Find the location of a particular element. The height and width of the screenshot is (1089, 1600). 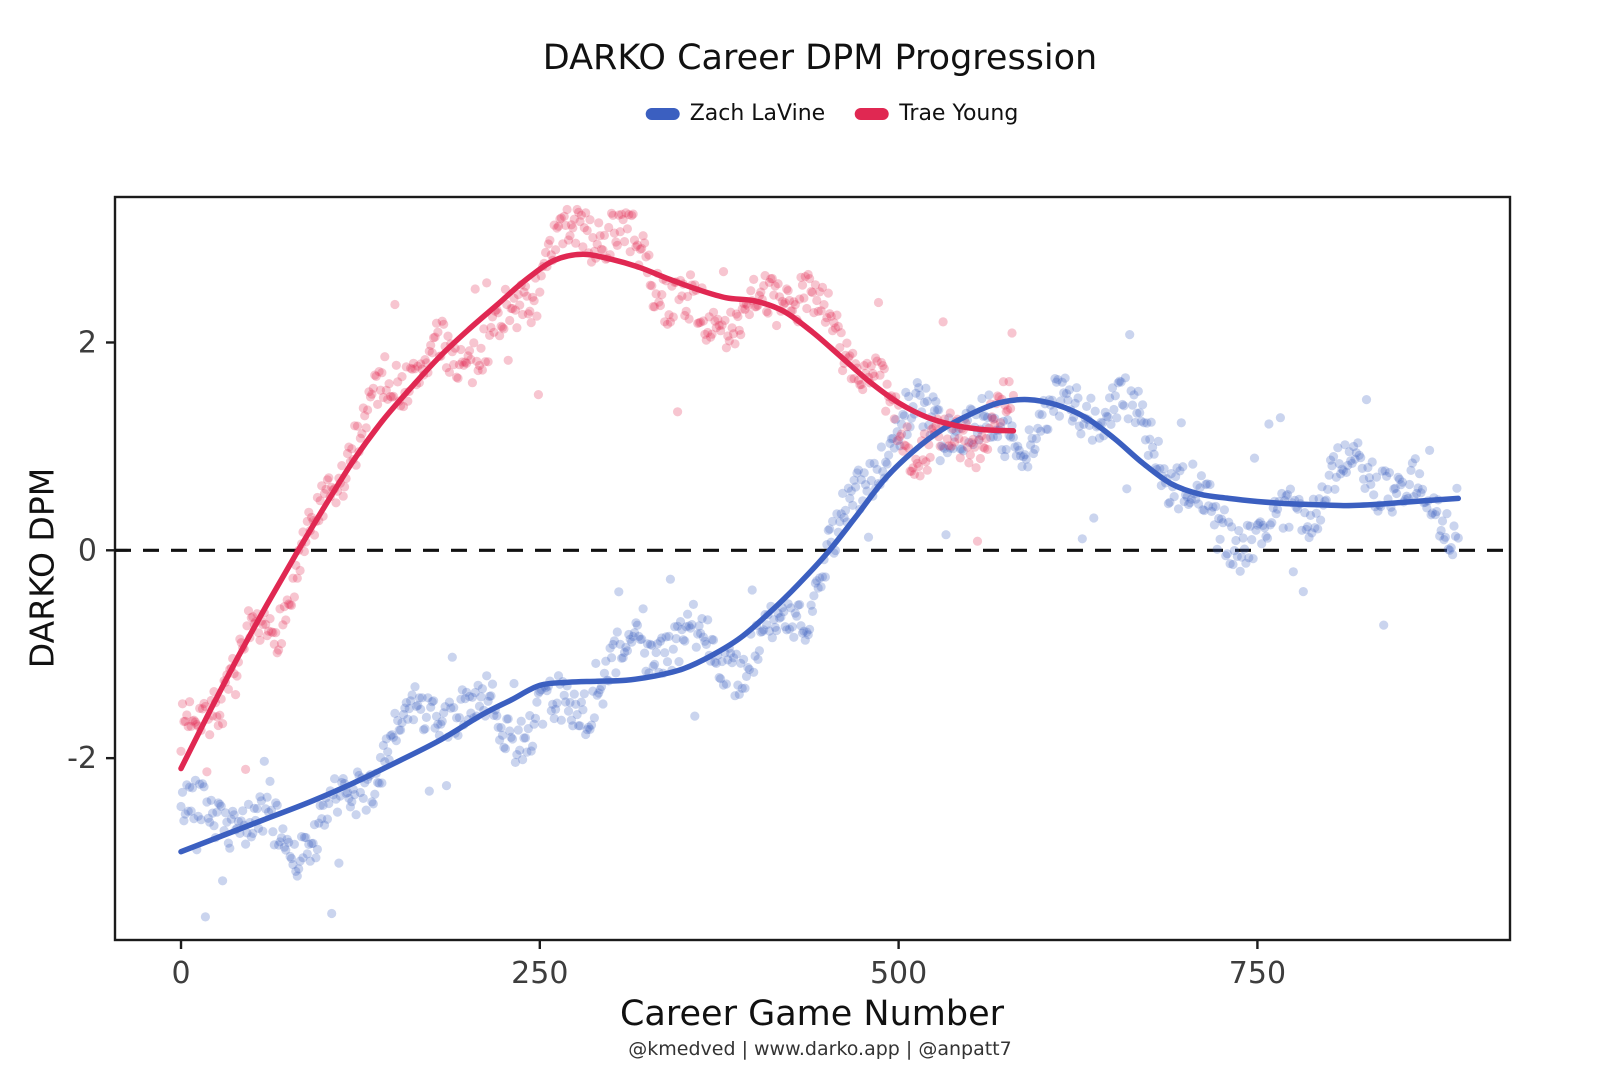

y-axis-ticks: -2 0 2 is located at coordinates (91, 550).